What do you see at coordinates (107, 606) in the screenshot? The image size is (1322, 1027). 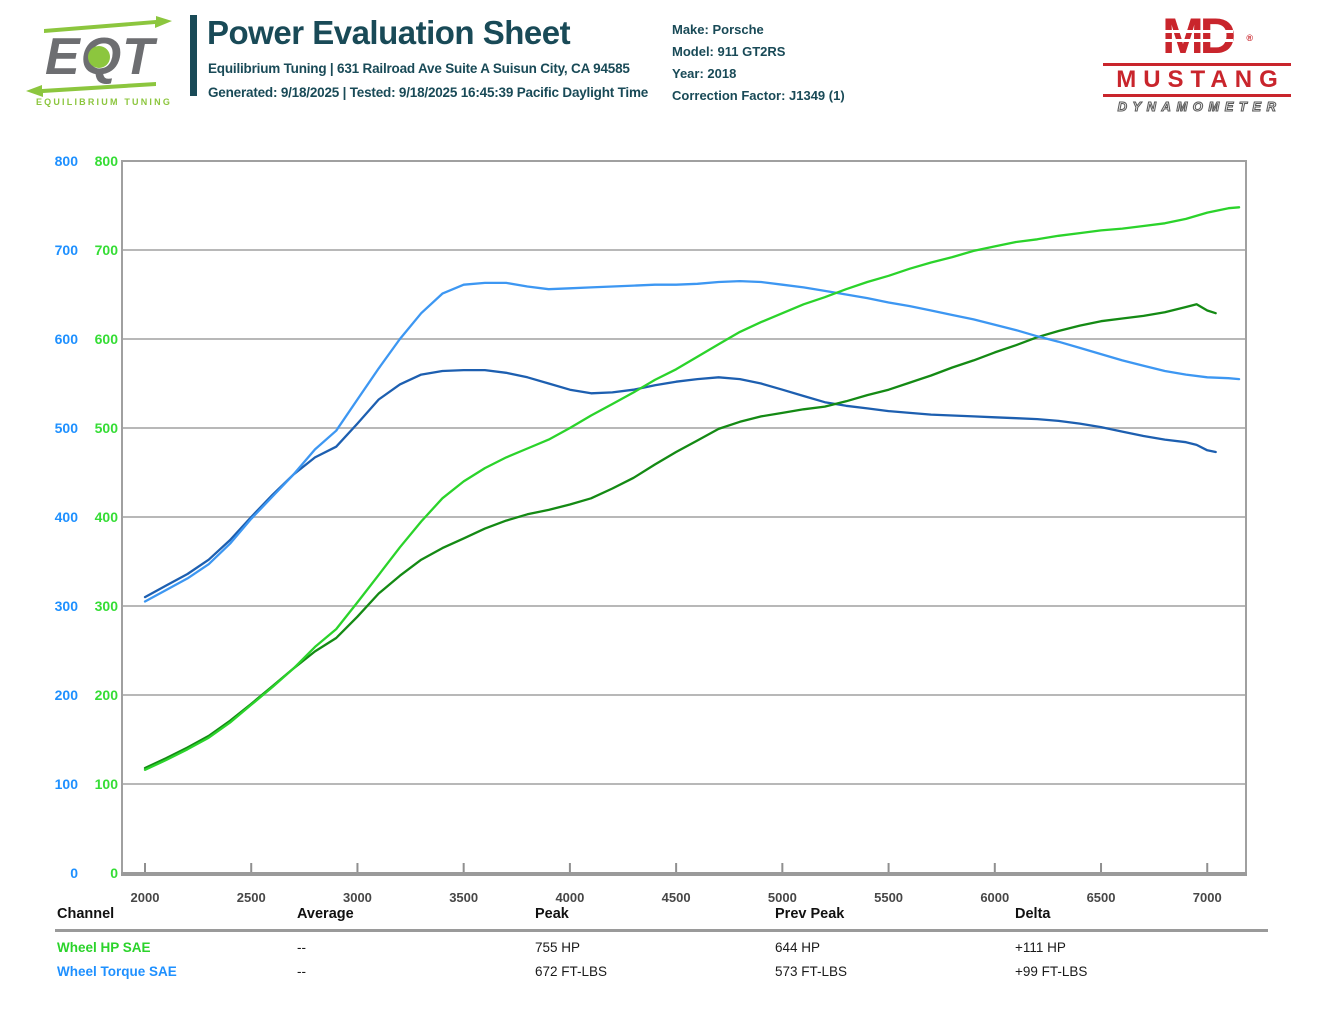 I see `y-tick-hp-300: 300` at bounding box center [107, 606].